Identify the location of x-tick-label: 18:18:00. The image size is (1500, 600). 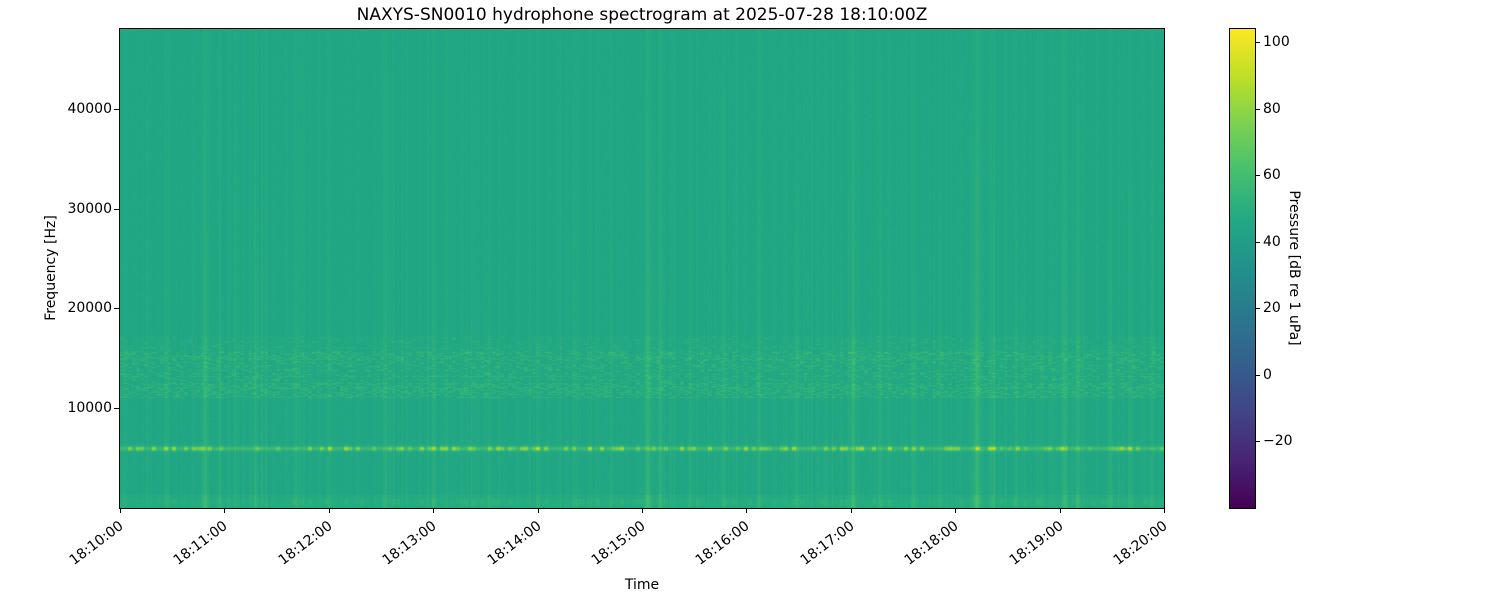
(931, 543).